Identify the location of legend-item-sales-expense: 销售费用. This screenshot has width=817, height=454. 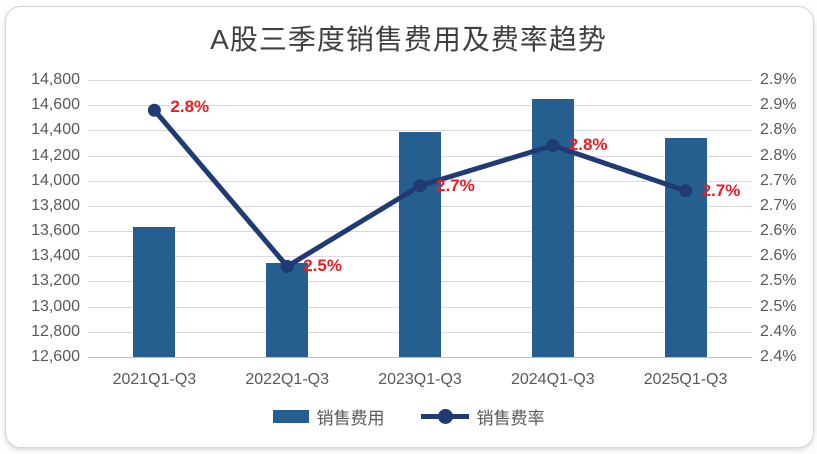
(328, 416).